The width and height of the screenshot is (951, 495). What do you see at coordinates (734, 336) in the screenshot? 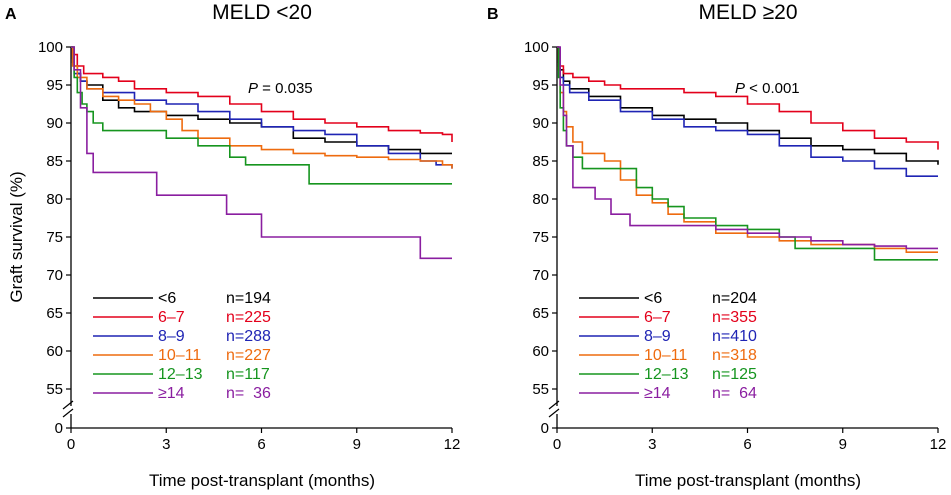
I see `legend-n-value: n=410` at bounding box center [734, 336].